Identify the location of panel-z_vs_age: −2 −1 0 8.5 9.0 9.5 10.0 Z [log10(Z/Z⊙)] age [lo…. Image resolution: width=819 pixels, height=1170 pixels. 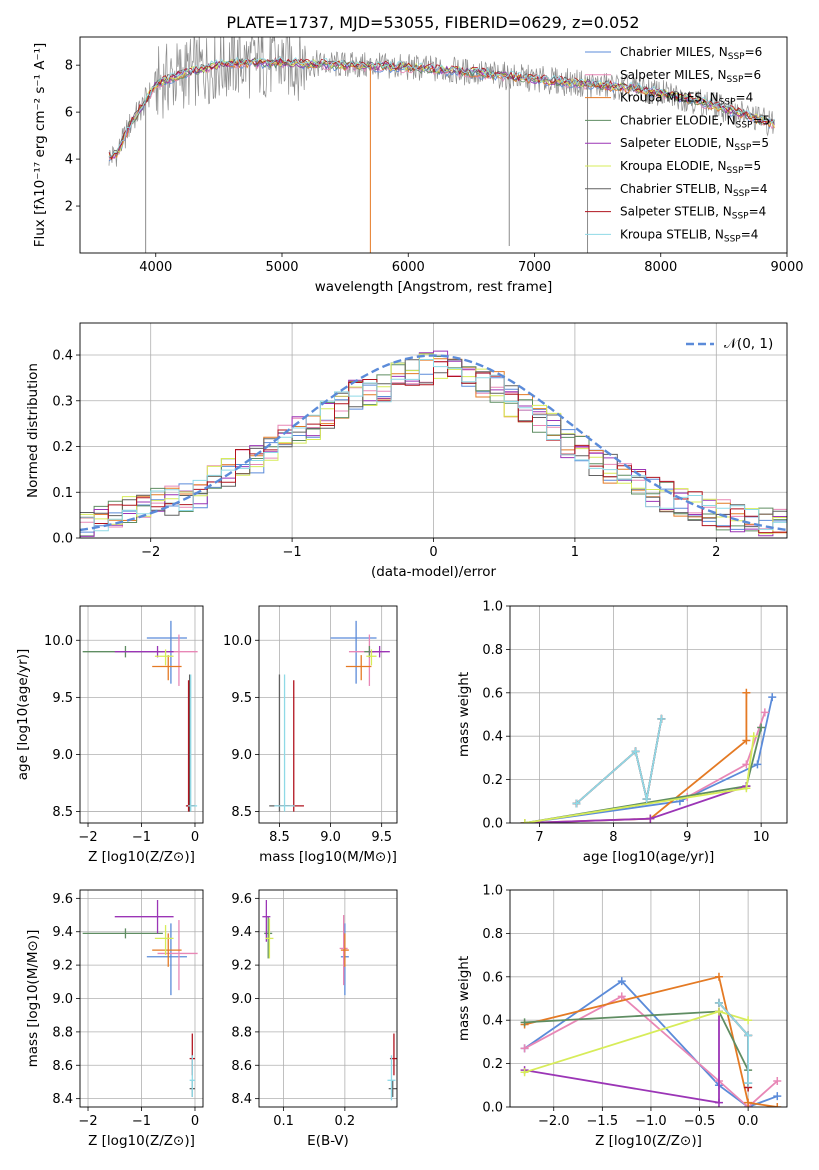
(109, 735).